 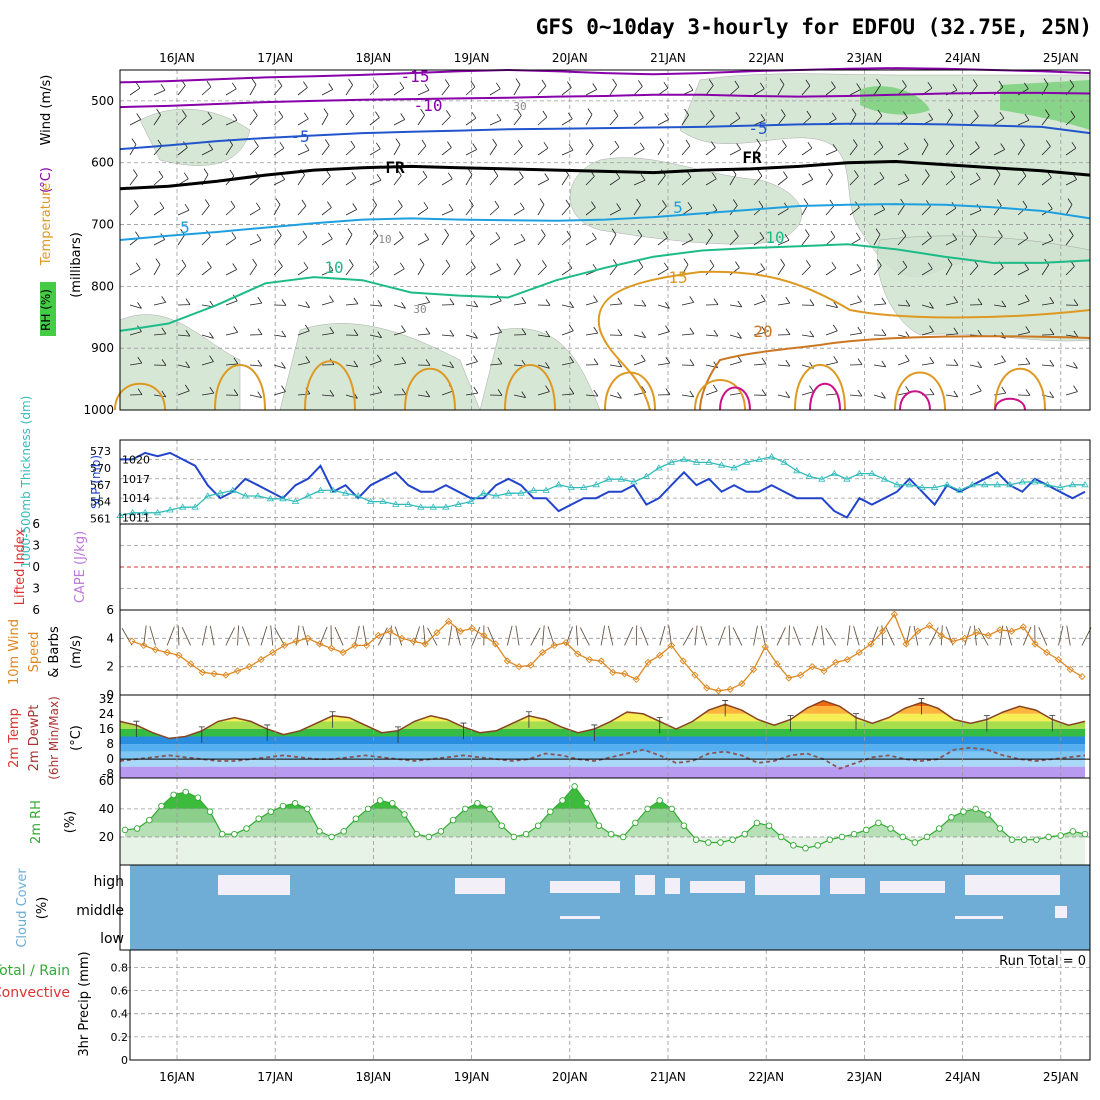 What do you see at coordinates (570, 1077) in the screenshot?
I see `date-label-bottom: 20JAN` at bounding box center [570, 1077].